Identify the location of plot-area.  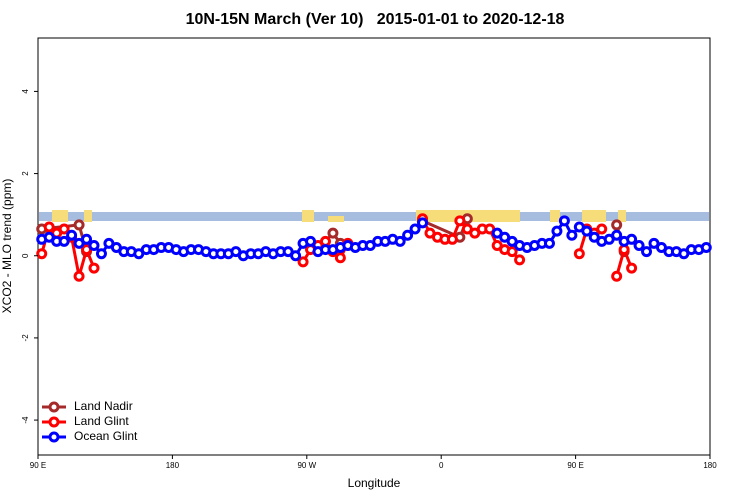
(374, 247).